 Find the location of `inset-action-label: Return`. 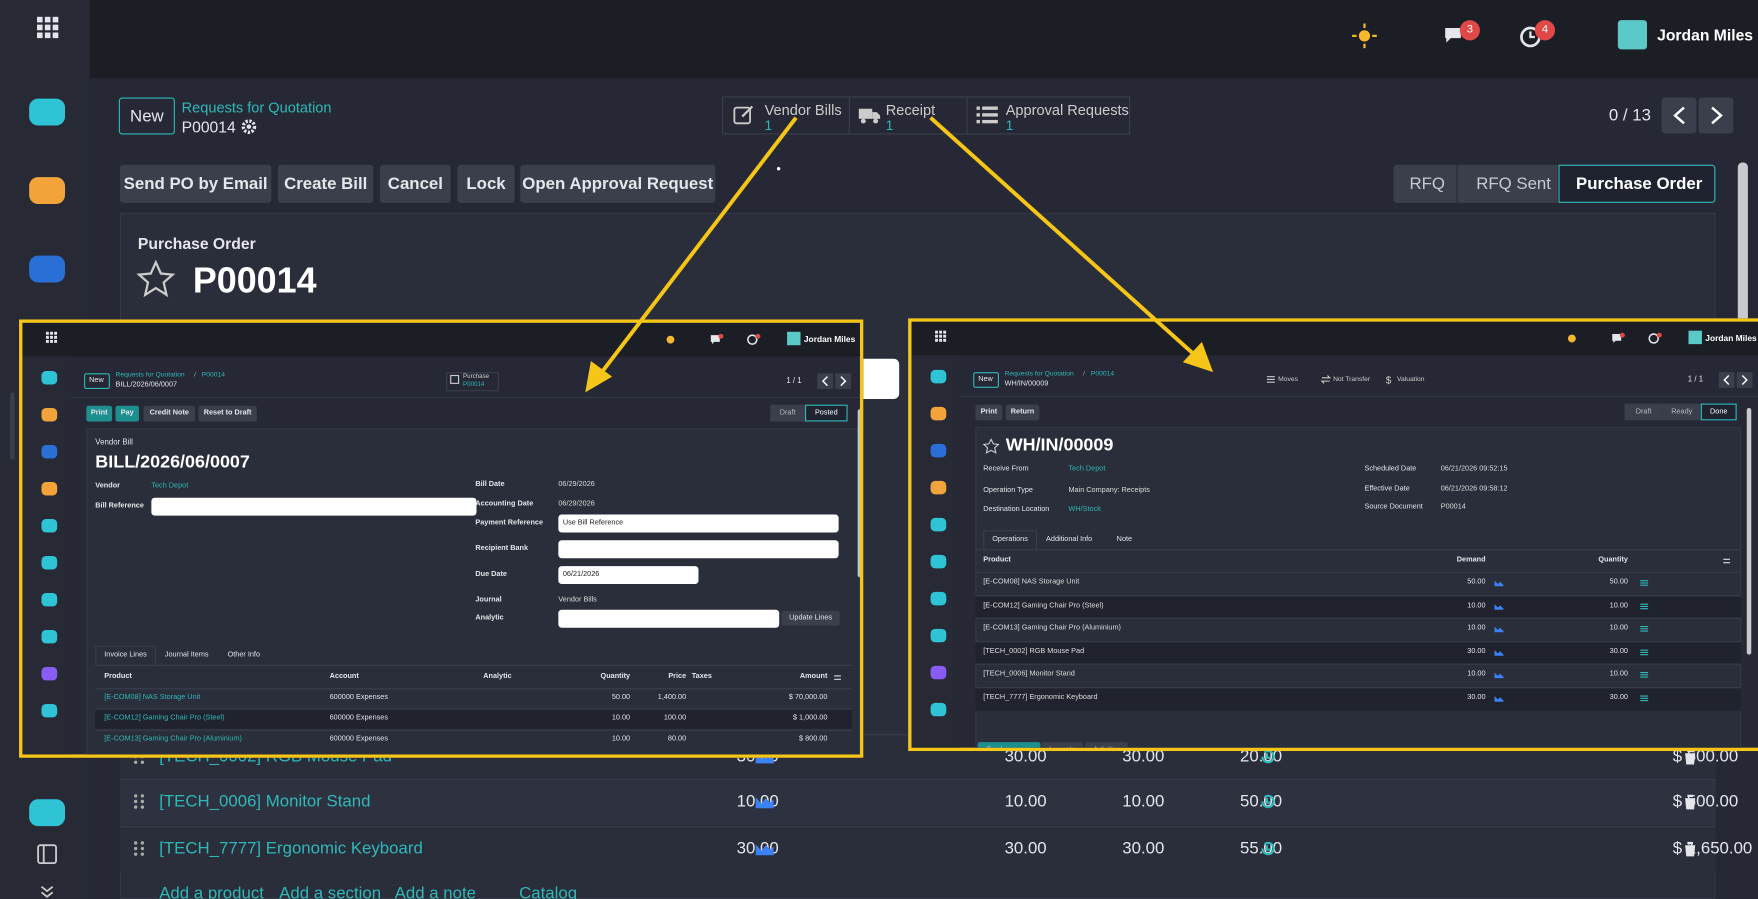

inset-action-label: Return is located at coordinates (1022, 411).